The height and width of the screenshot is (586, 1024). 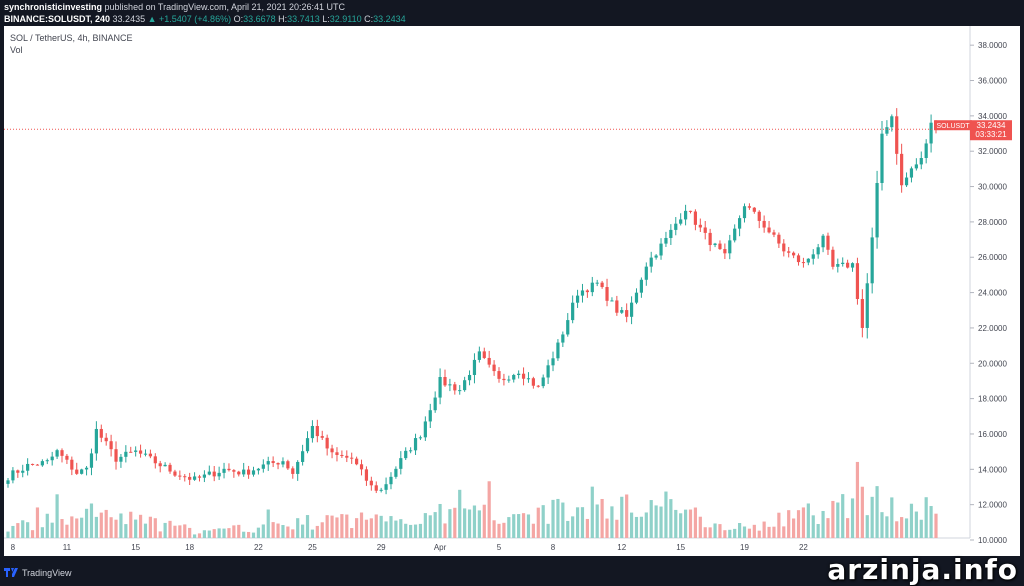 I want to click on y-tick-label: 32.0000, so click(x=992, y=151).